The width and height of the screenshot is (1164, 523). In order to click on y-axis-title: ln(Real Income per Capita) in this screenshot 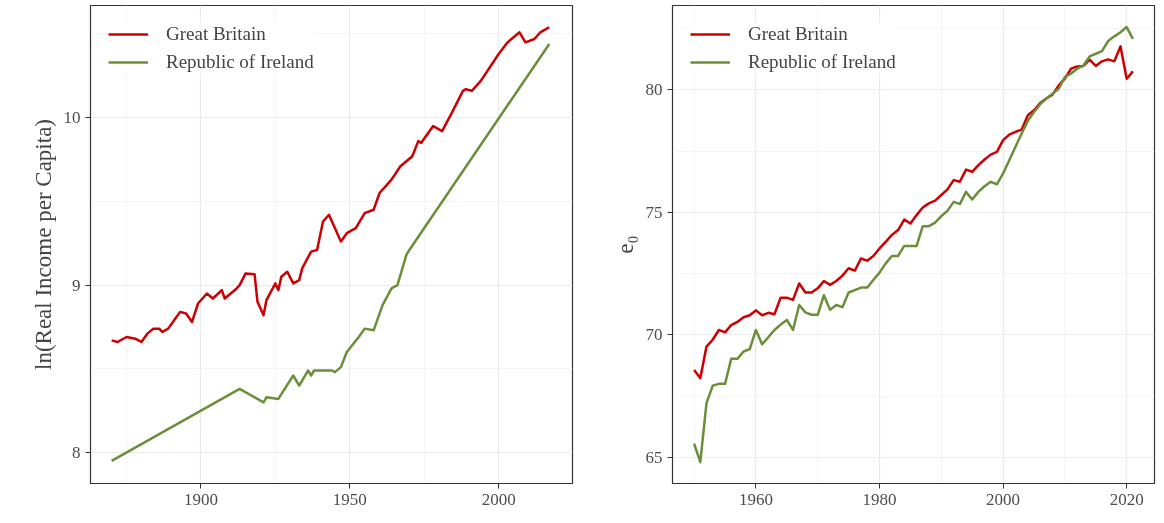, I will do `click(43, 244)`.